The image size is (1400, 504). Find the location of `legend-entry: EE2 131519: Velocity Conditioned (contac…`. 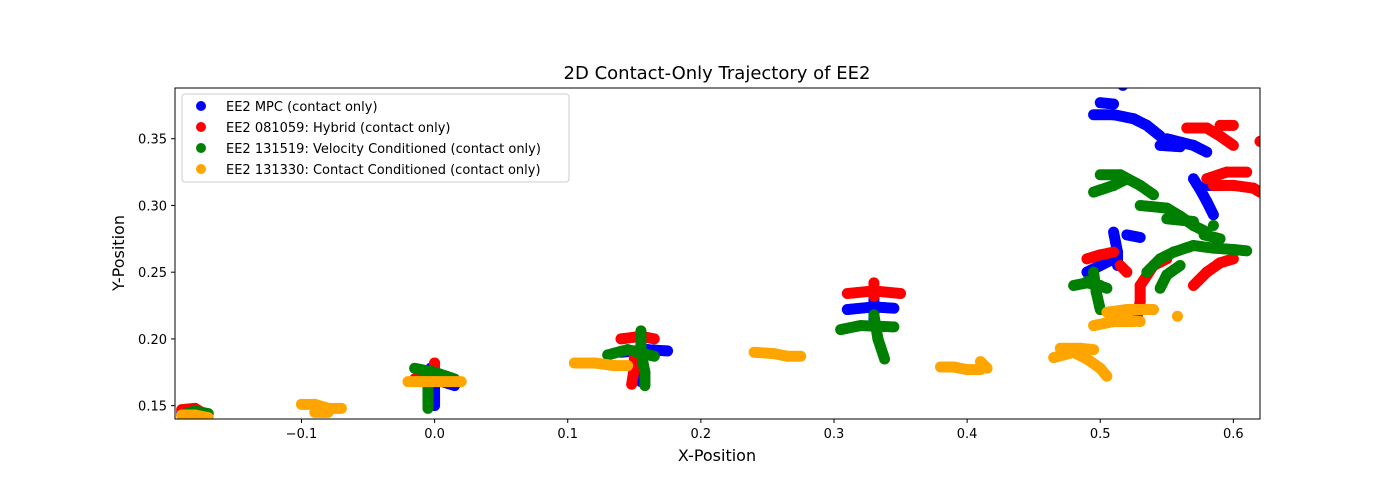

legend-entry: EE2 131519: Velocity Conditioned (contac… is located at coordinates (383, 149).